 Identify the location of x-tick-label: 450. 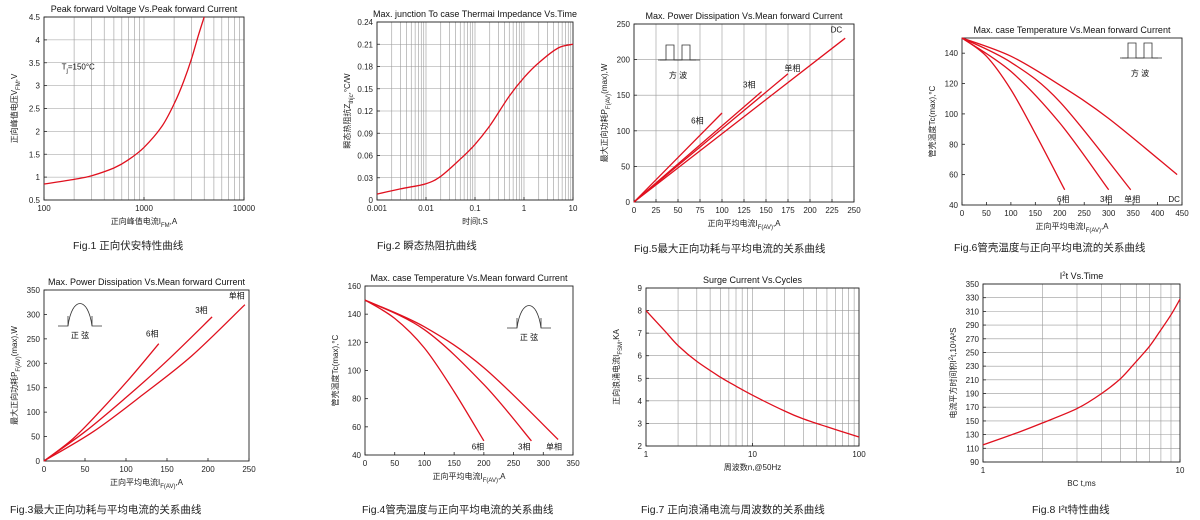
(1182, 213).